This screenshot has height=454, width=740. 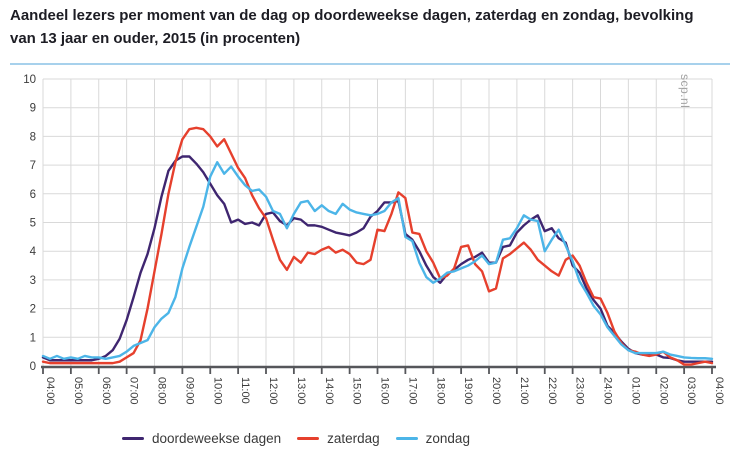 What do you see at coordinates (468, 391) in the screenshot?
I see `x-tick-label: 19:00` at bounding box center [468, 391].